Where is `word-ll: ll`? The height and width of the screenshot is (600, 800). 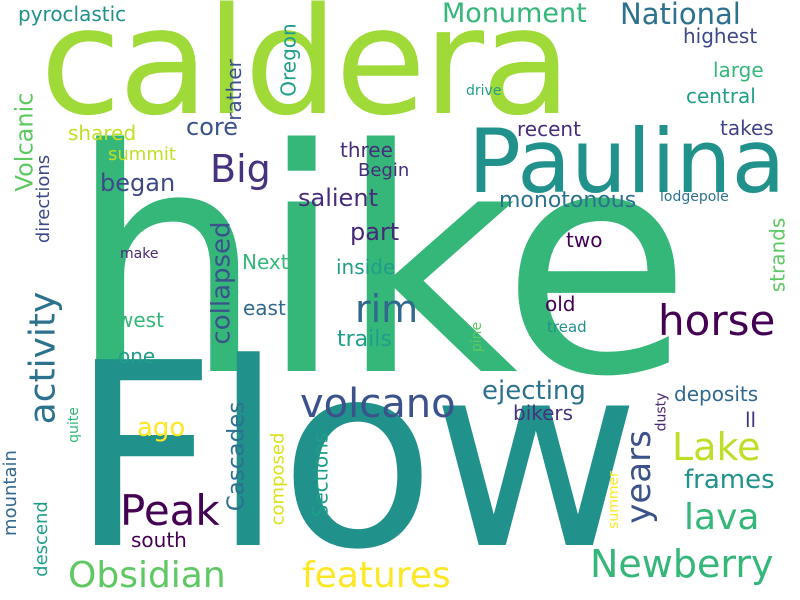 word-ll: ll is located at coordinates (751, 420).